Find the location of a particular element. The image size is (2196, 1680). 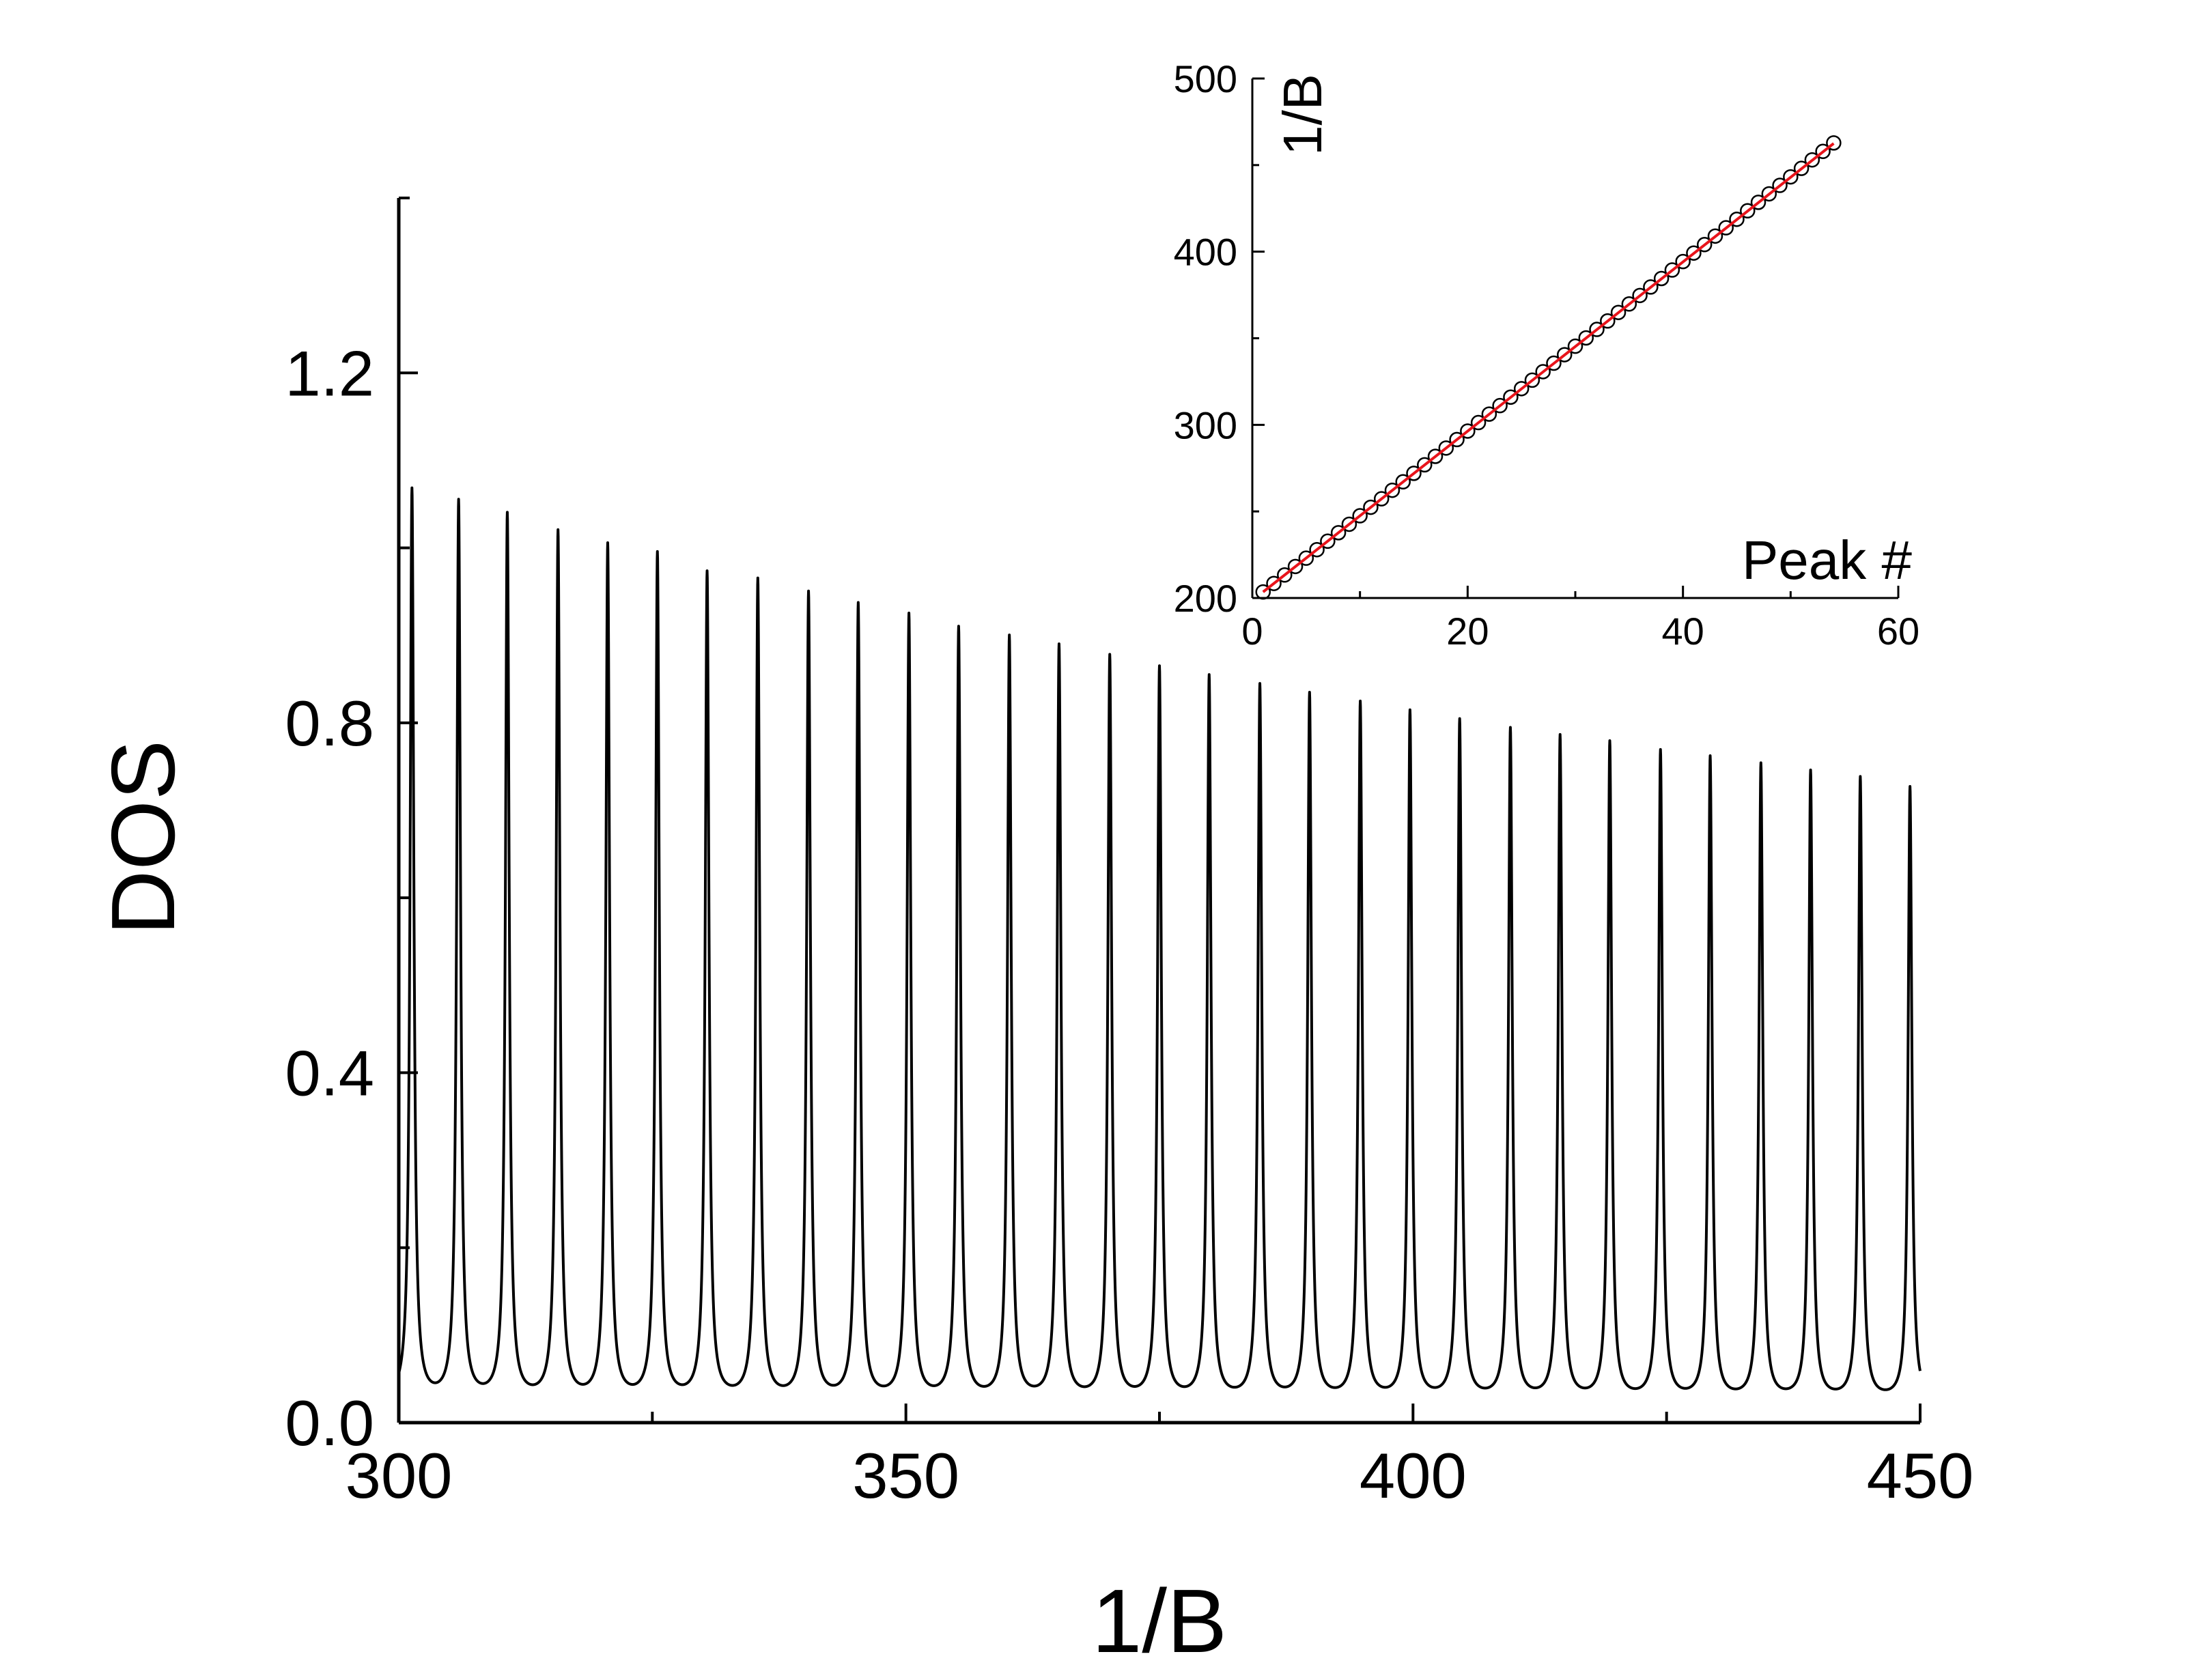

main-y-tick-label: 0.4 is located at coordinates (329, 1073).